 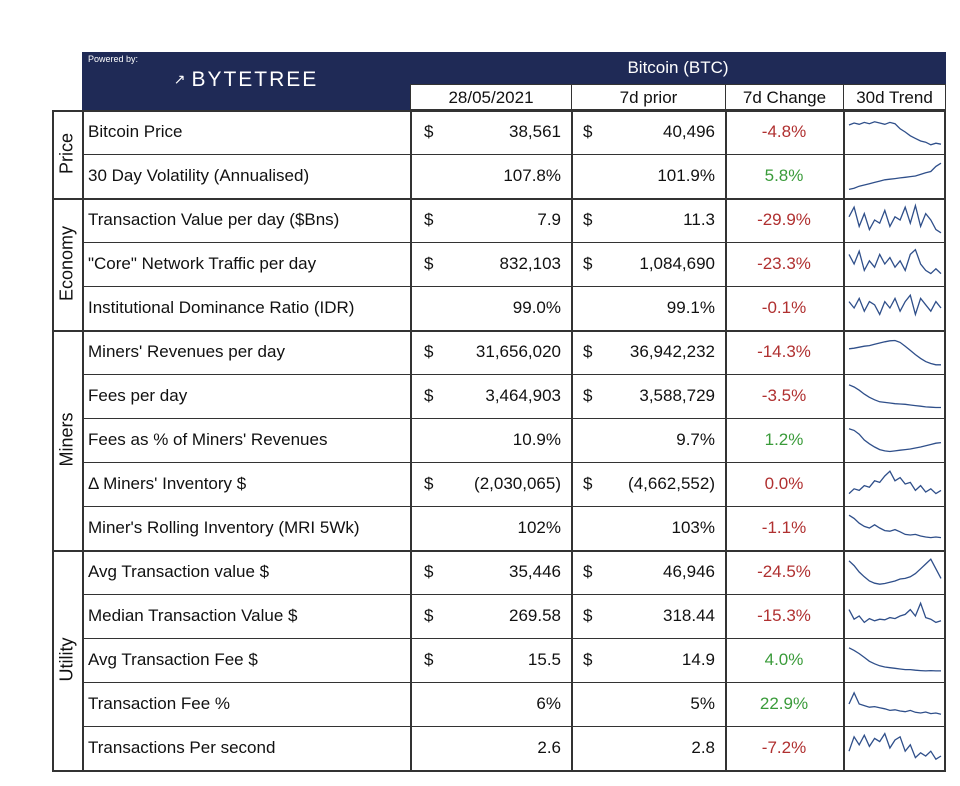 What do you see at coordinates (703, 747) in the screenshot?
I see `prior-value: 2.8` at bounding box center [703, 747].